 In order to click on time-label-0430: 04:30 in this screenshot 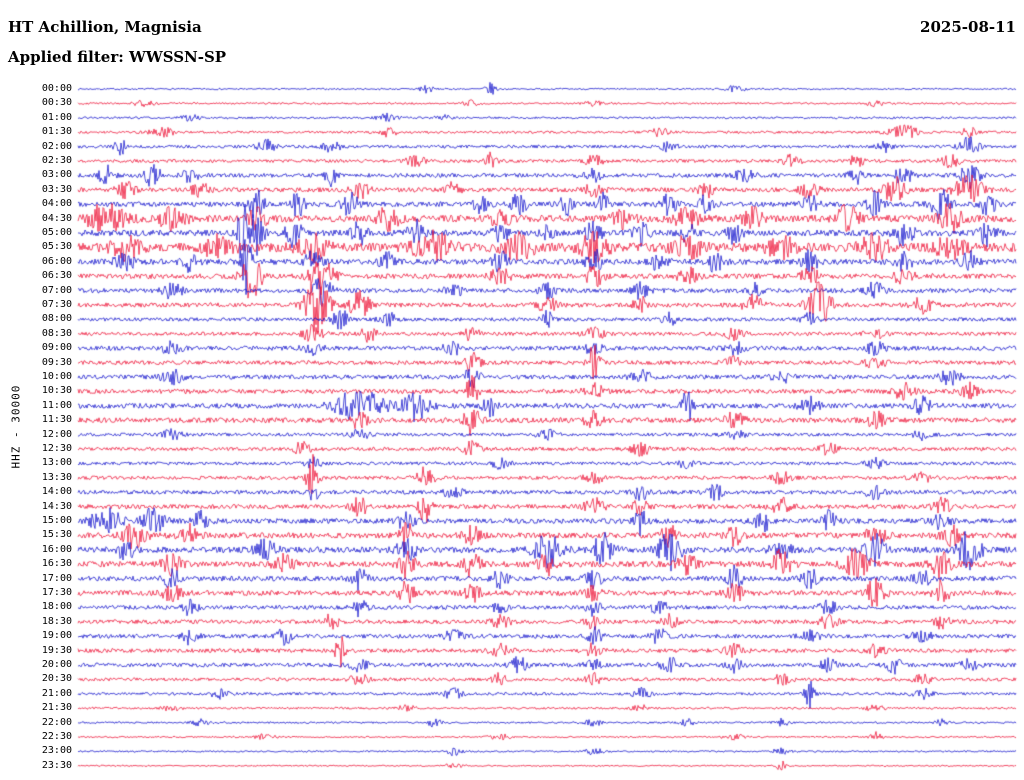, I will do `click(56, 218)`.